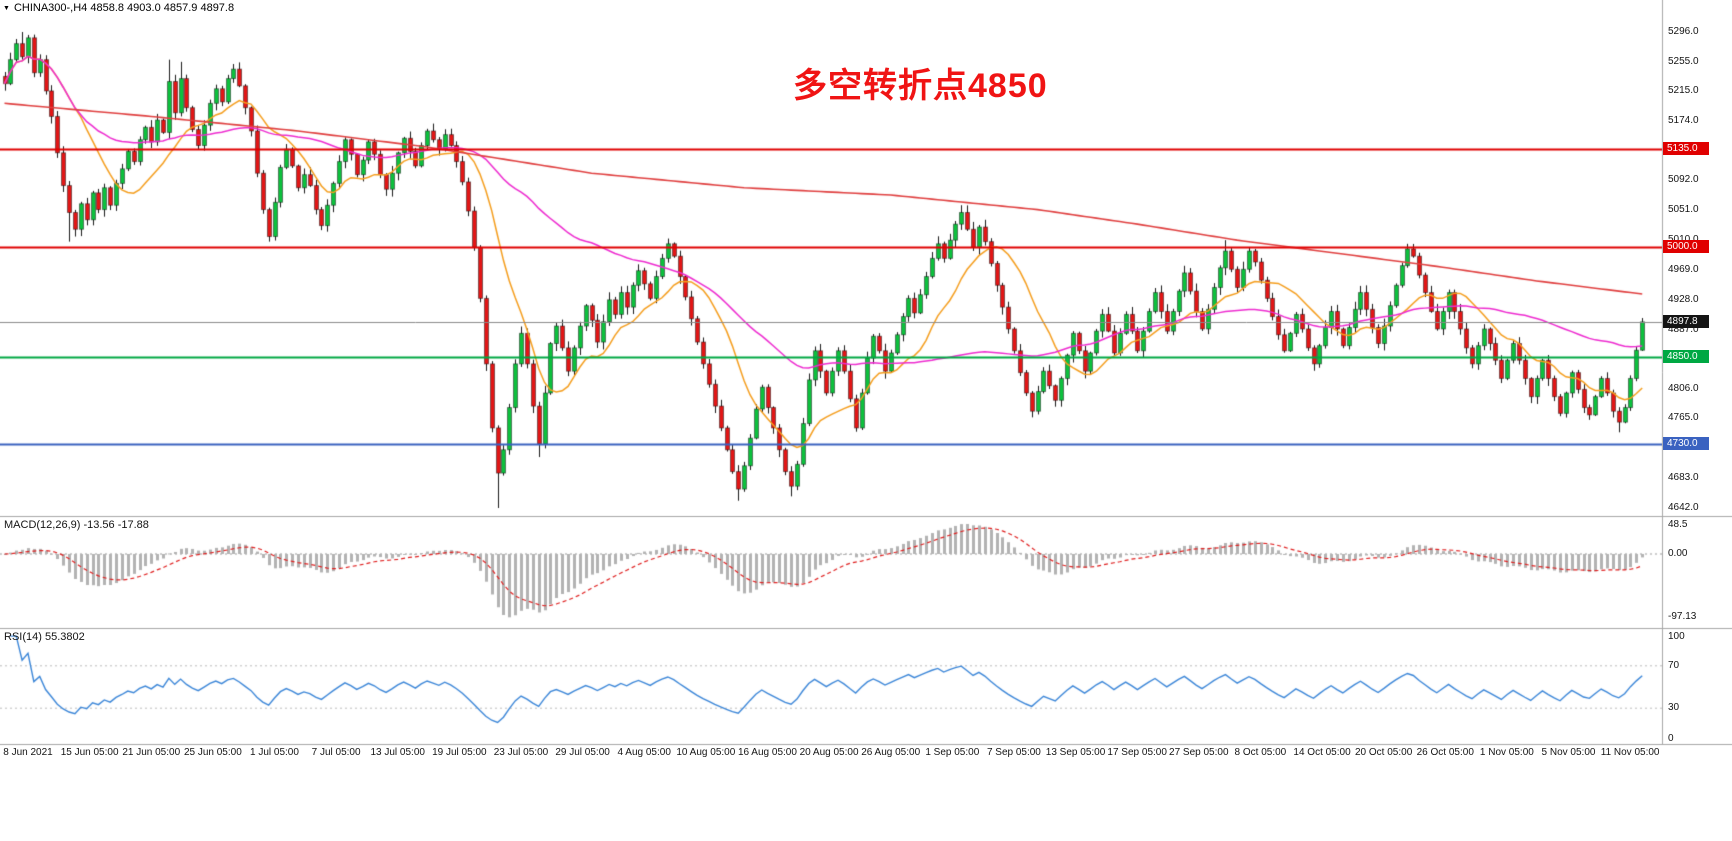  What do you see at coordinates (1506, 752) in the screenshot?
I see `time-axis-label: 1 Nov 05:00` at bounding box center [1506, 752].